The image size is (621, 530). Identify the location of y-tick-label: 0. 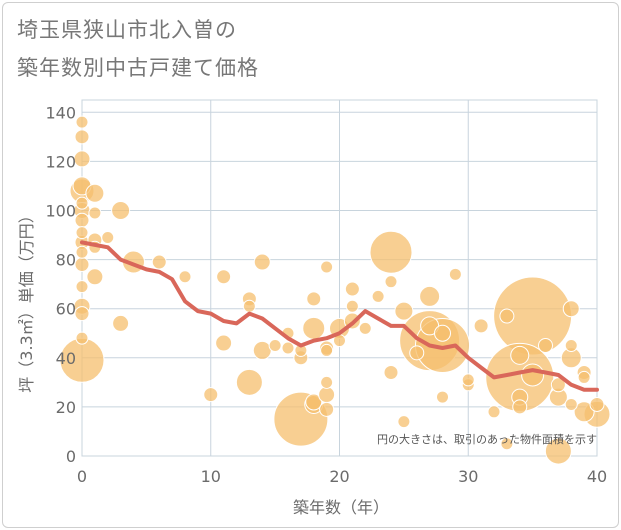
(71, 456).